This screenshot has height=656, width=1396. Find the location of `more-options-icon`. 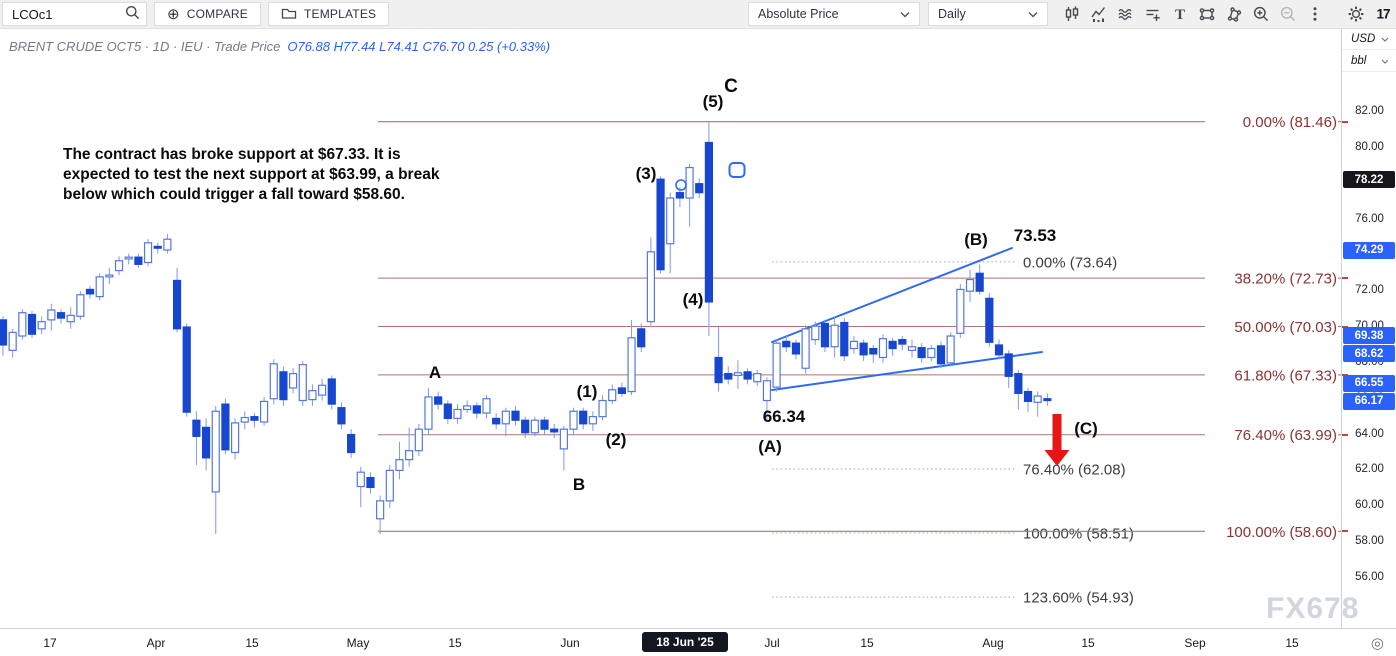

more-options-icon is located at coordinates (1314, 14).